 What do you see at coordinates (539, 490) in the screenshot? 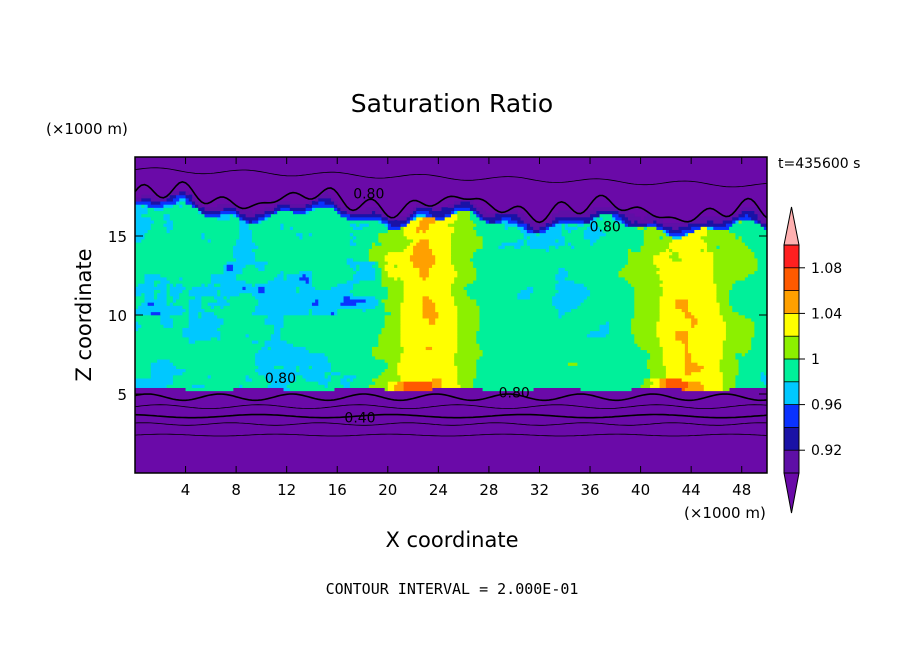
I see `x-tick-label: 32` at bounding box center [539, 490].